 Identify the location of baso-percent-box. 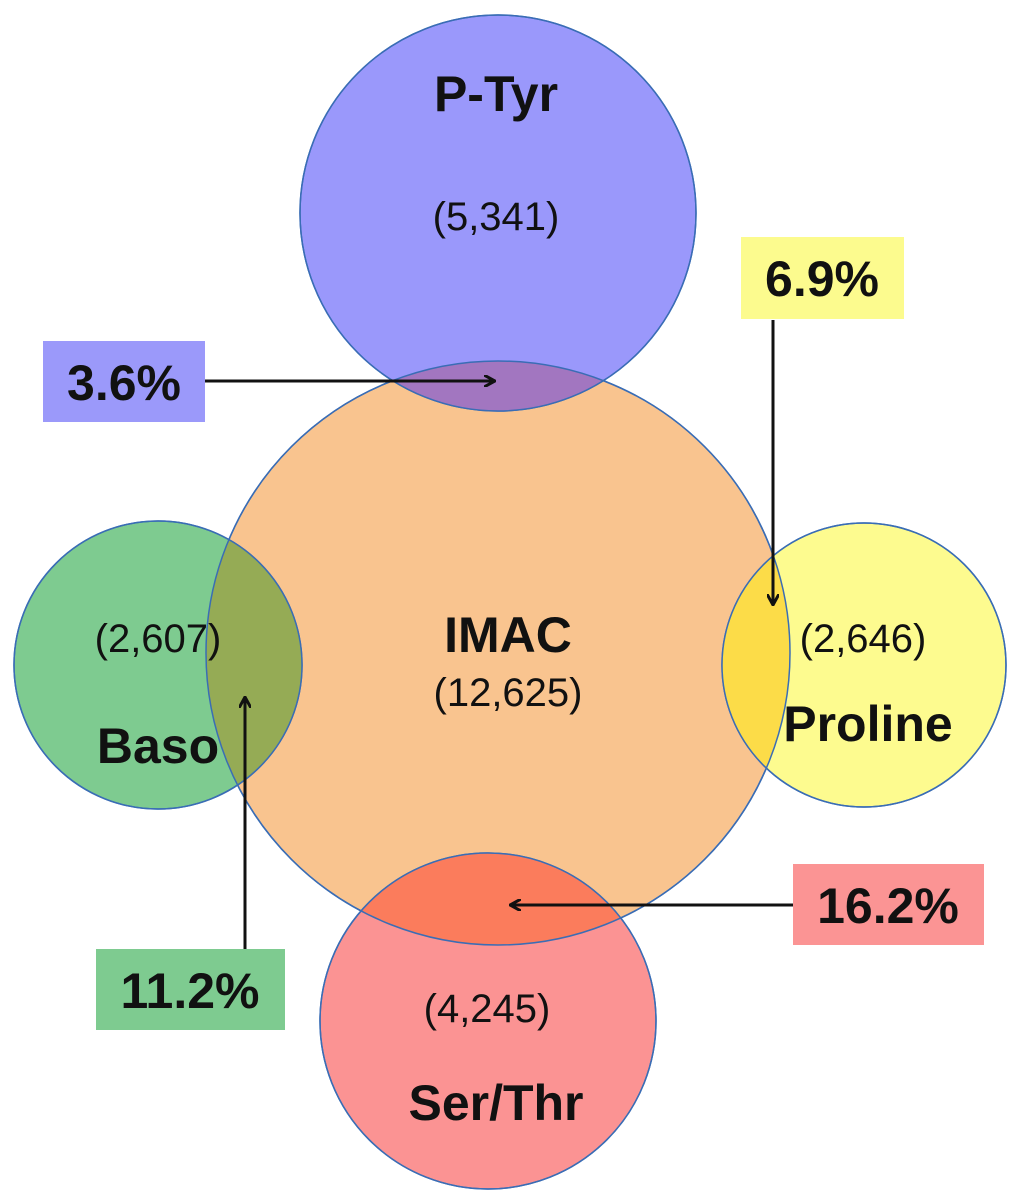
(190, 989).